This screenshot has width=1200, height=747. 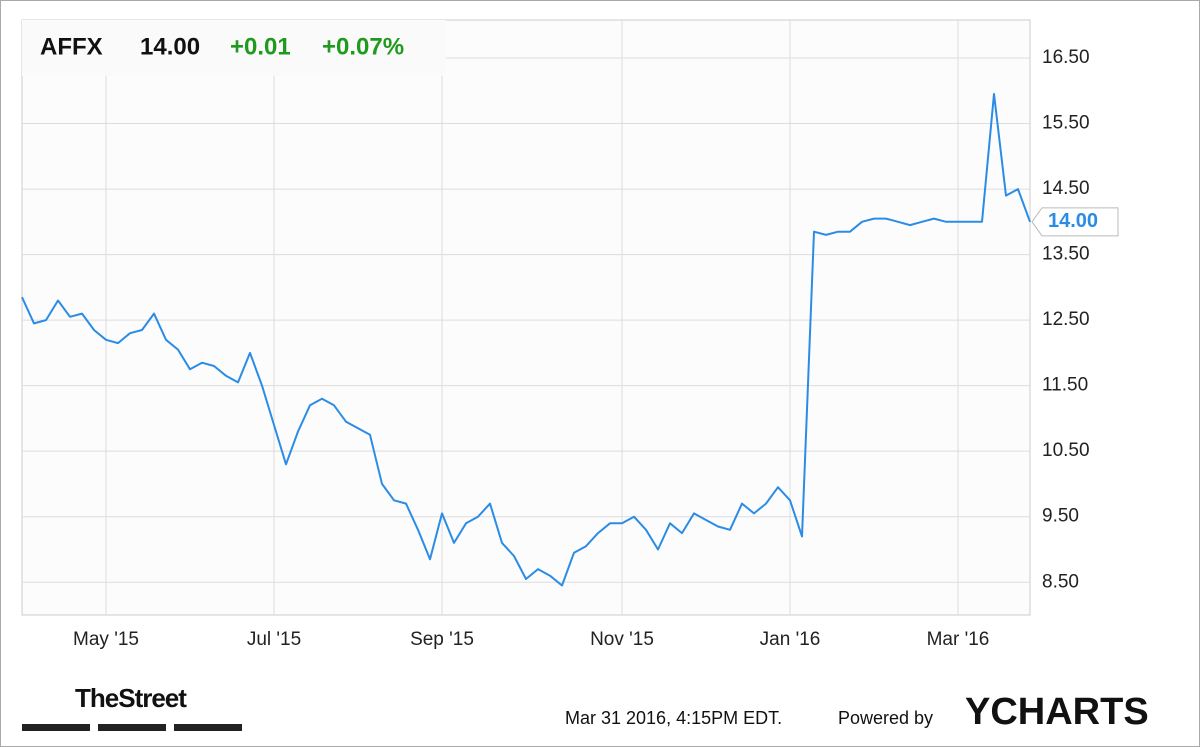 I want to click on x-tick-label: May '15, so click(x=106, y=639).